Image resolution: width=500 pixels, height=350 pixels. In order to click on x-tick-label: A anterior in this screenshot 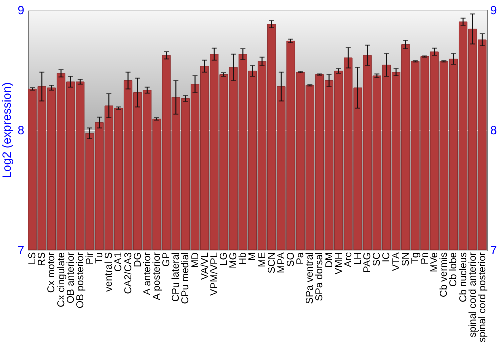, I will do `click(148, 274)`.